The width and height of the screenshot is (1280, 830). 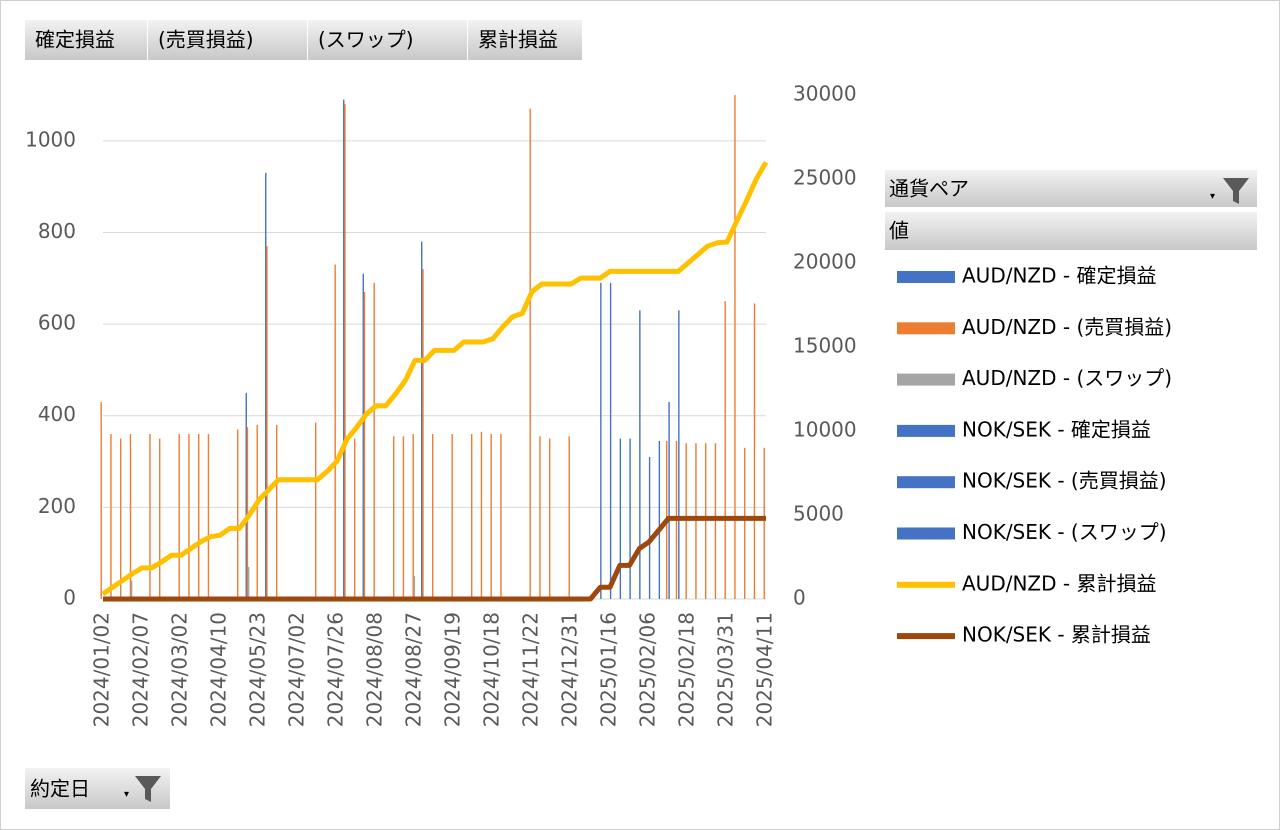 What do you see at coordinates (1071, 231) in the screenshot?
I see `legend-subheader` at bounding box center [1071, 231].